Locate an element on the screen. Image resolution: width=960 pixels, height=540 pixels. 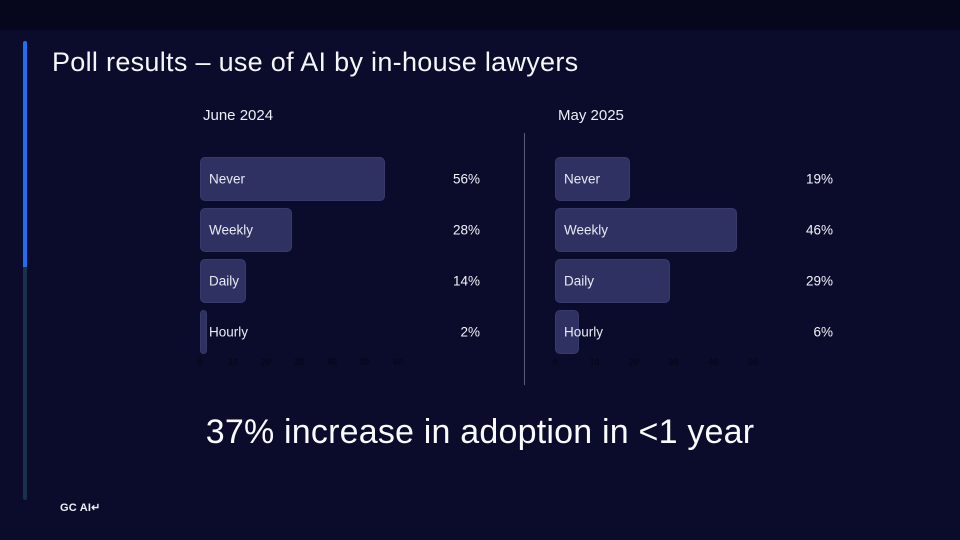
bar-row: Never 56% is located at coordinates (340, 179).